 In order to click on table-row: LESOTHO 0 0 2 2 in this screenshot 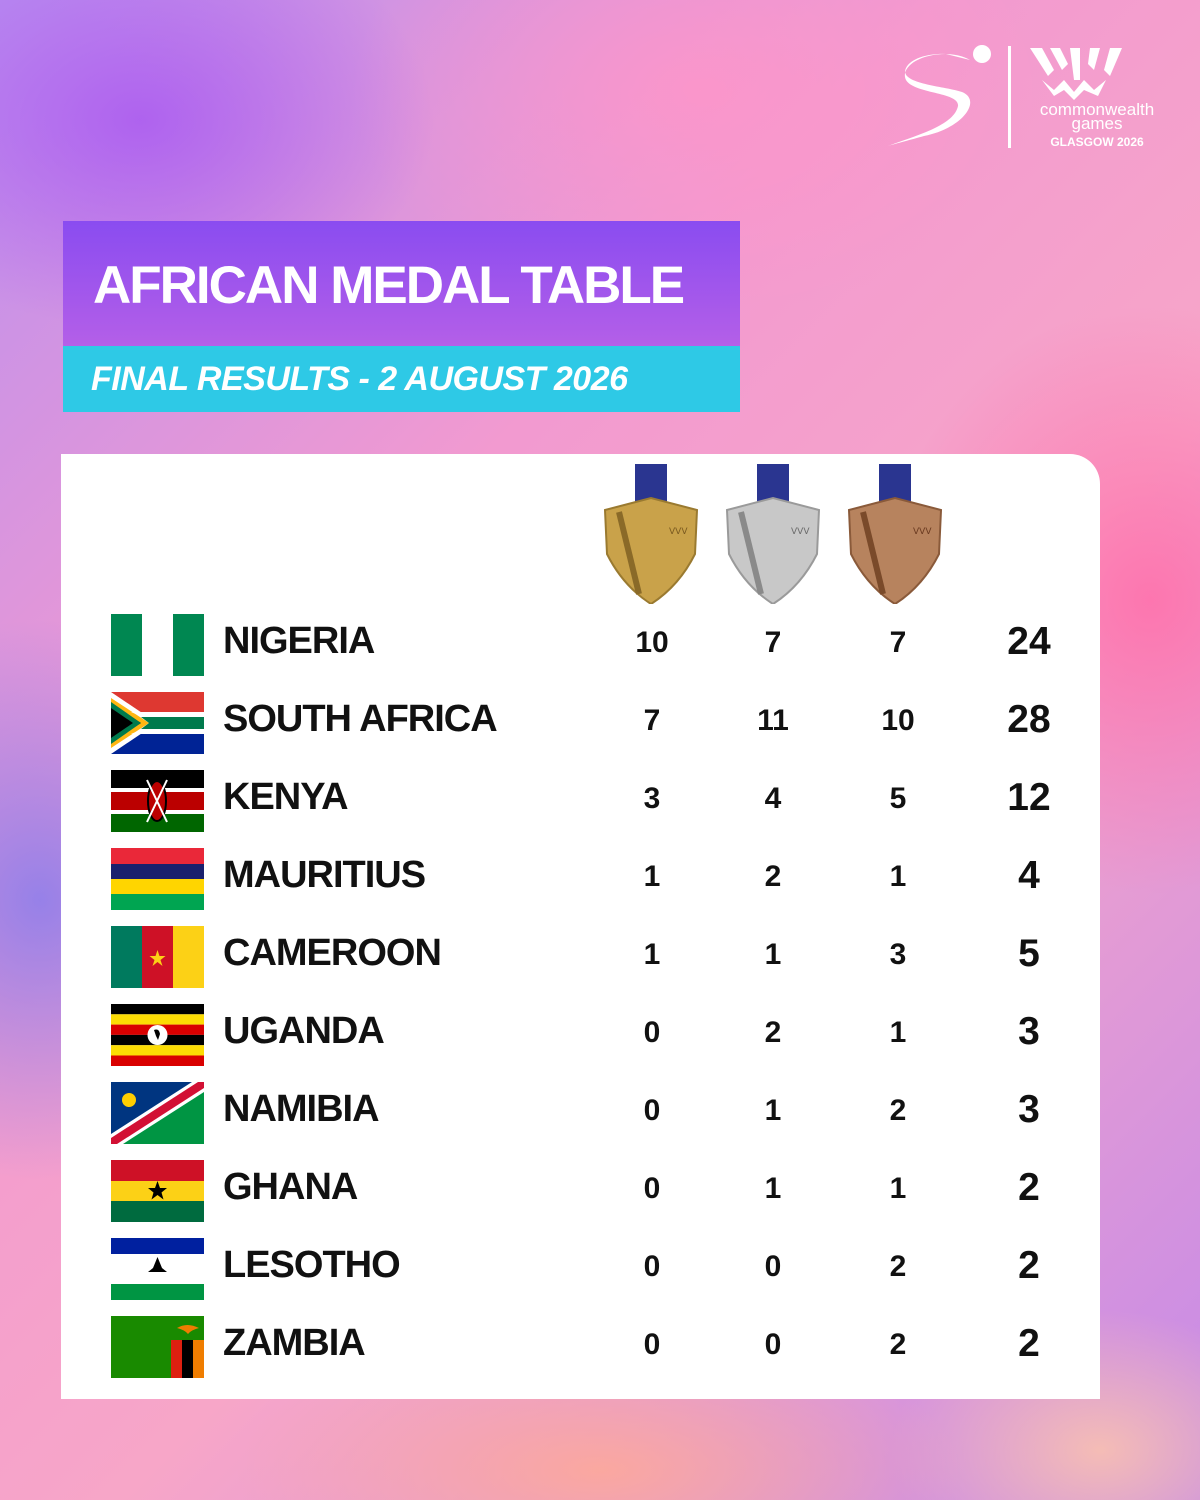, I will do `click(580, 1270)`.